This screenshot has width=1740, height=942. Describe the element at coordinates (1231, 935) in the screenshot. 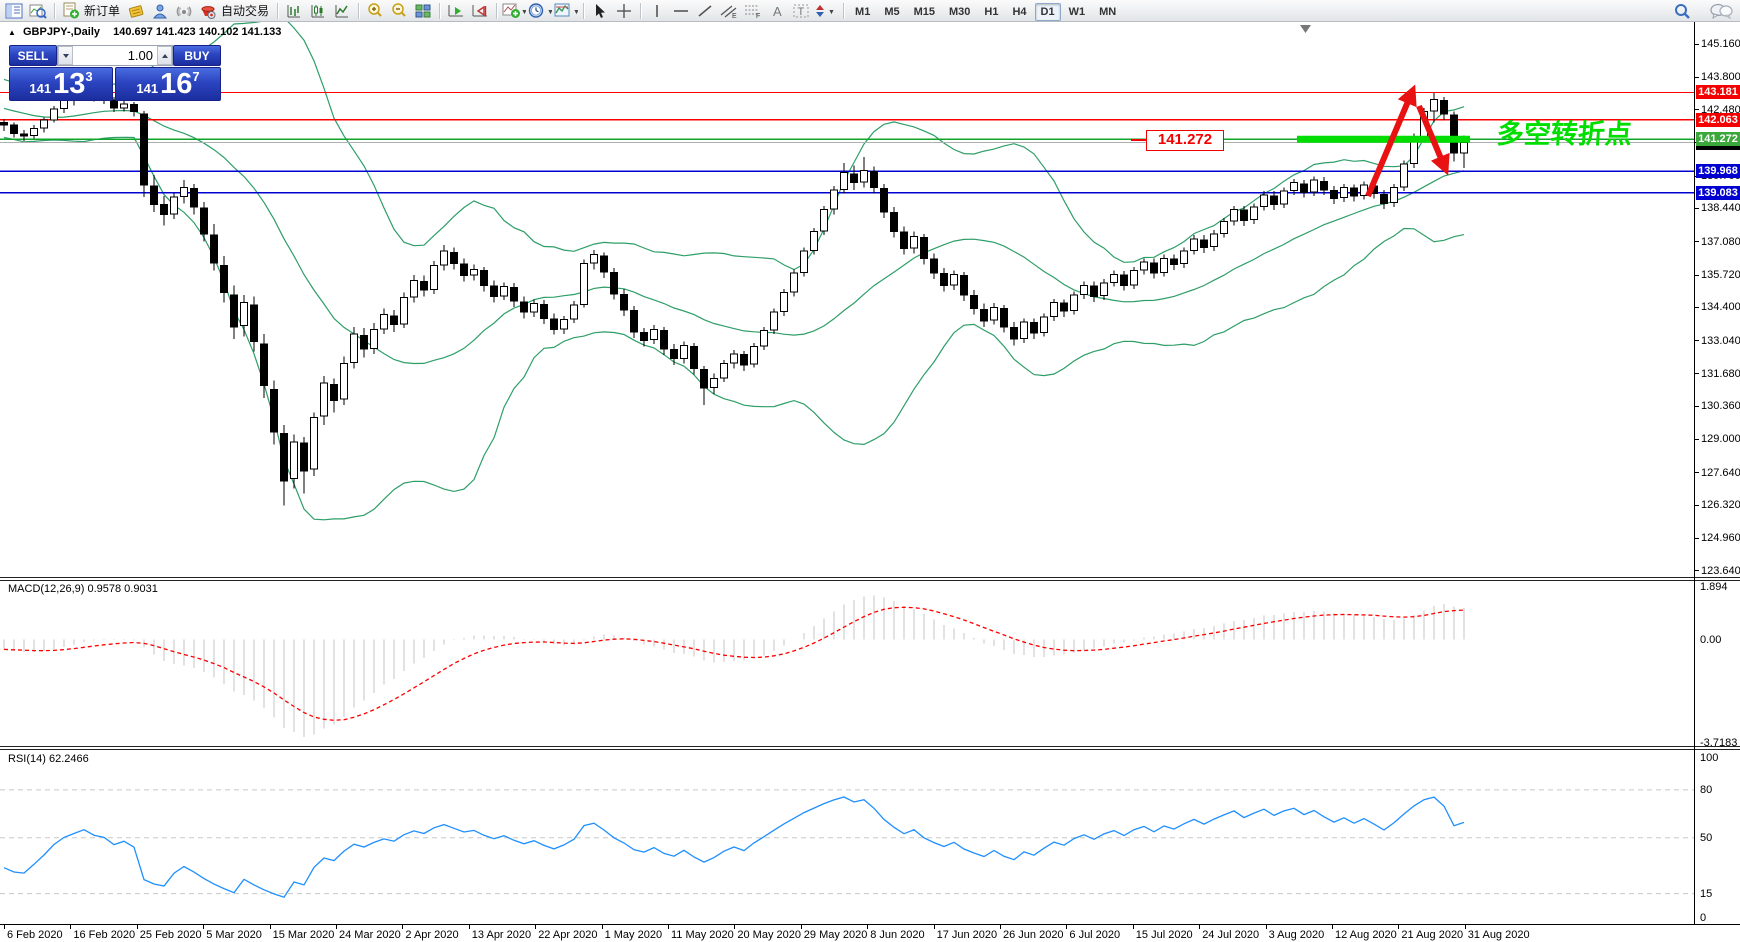

I see `date-label: 24 Jul 2020` at that location.